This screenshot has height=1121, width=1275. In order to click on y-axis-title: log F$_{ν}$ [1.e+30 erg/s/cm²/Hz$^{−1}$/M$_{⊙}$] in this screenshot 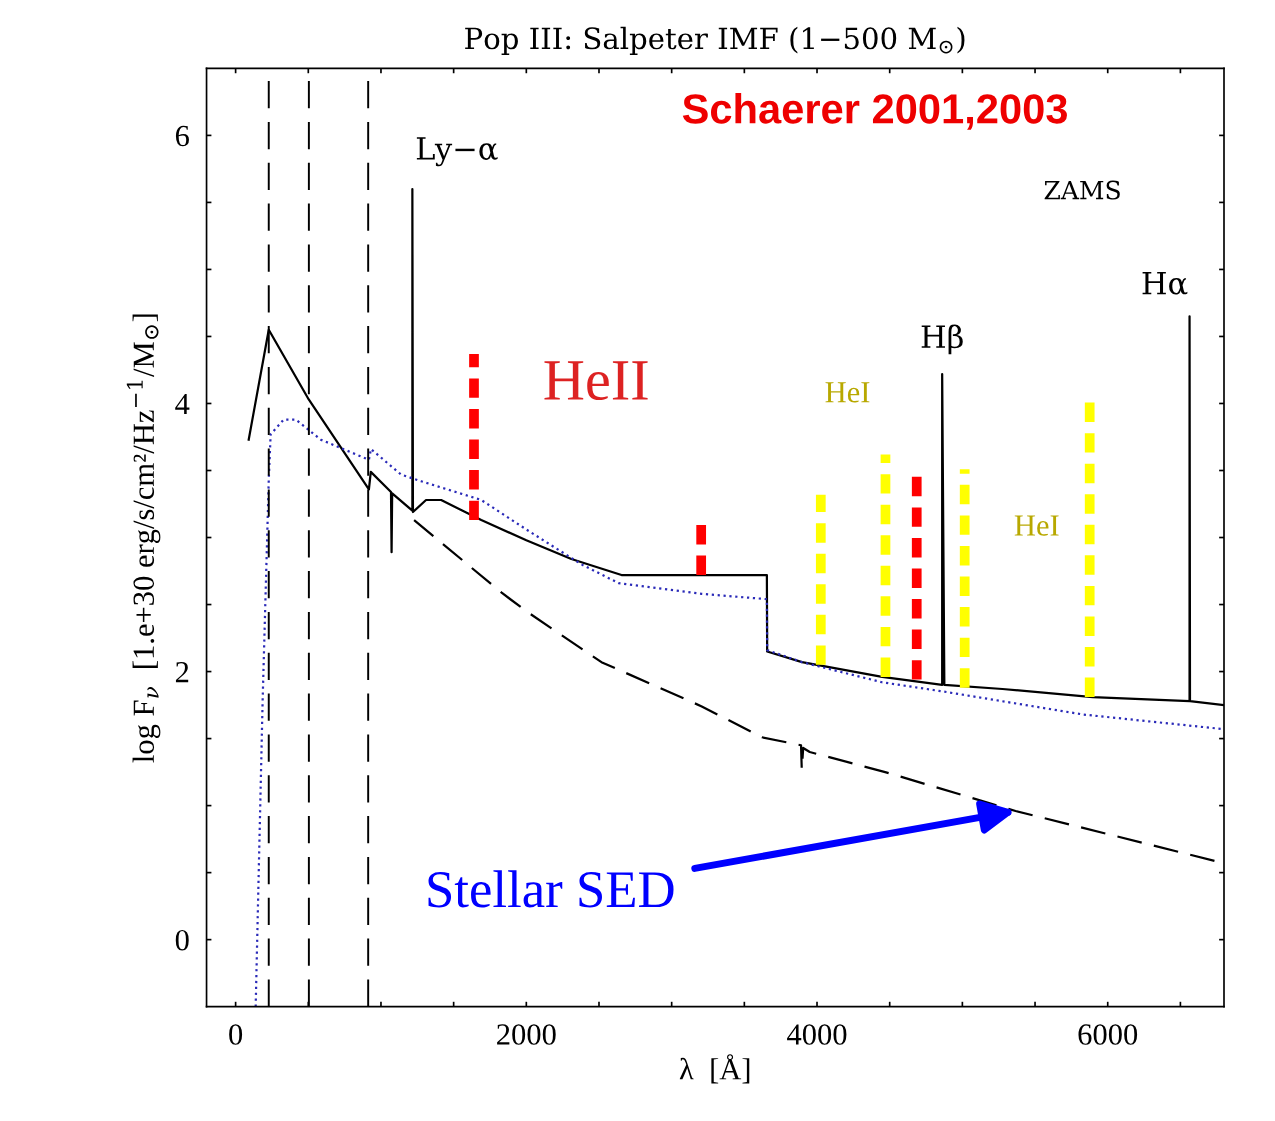, I will do `click(143, 538)`.